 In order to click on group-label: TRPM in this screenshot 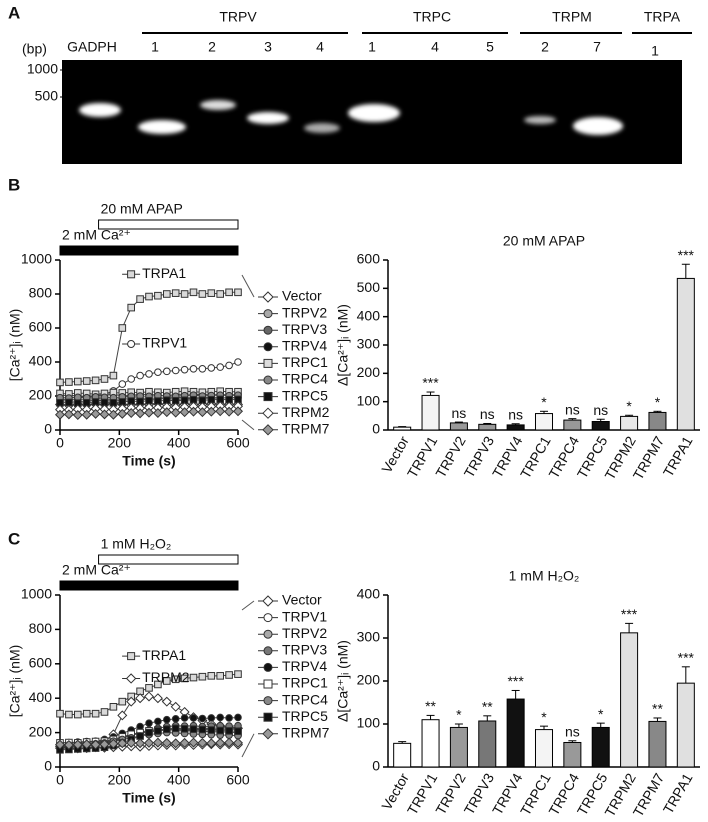, I will do `click(572, 17)`.